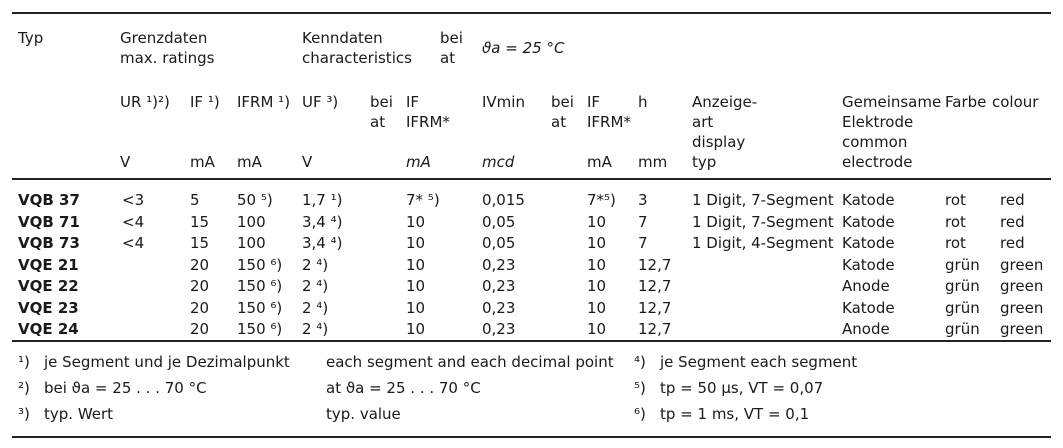 This screenshot has height=448, width=1063. I want to click on note-6-mark: ⁶), so click(640, 414).